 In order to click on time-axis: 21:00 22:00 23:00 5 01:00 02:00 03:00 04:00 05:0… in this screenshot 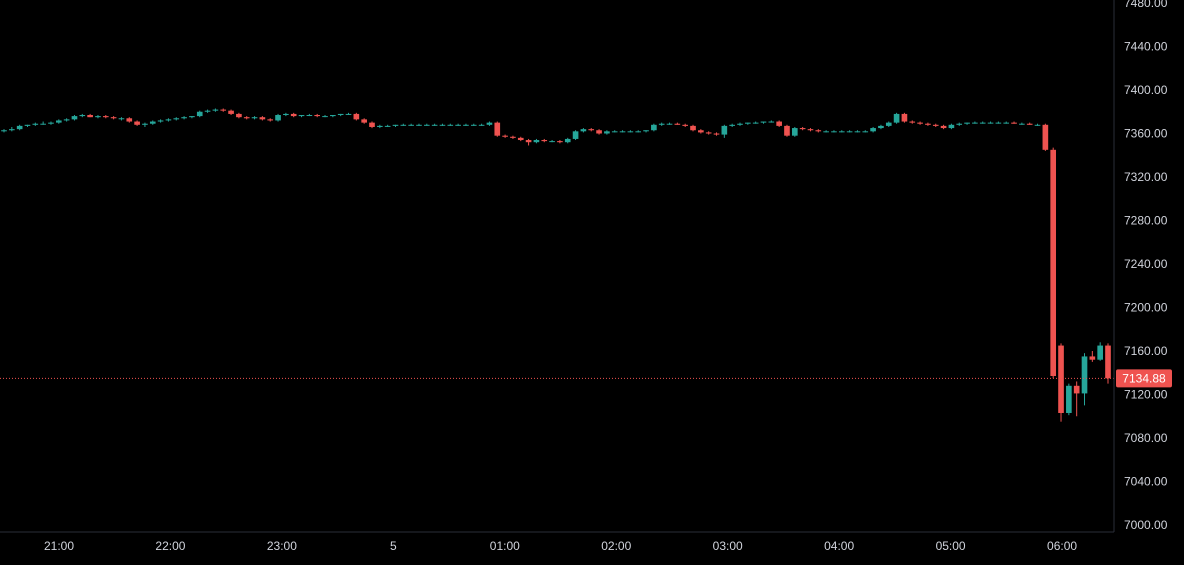, I will do `click(560, 546)`.